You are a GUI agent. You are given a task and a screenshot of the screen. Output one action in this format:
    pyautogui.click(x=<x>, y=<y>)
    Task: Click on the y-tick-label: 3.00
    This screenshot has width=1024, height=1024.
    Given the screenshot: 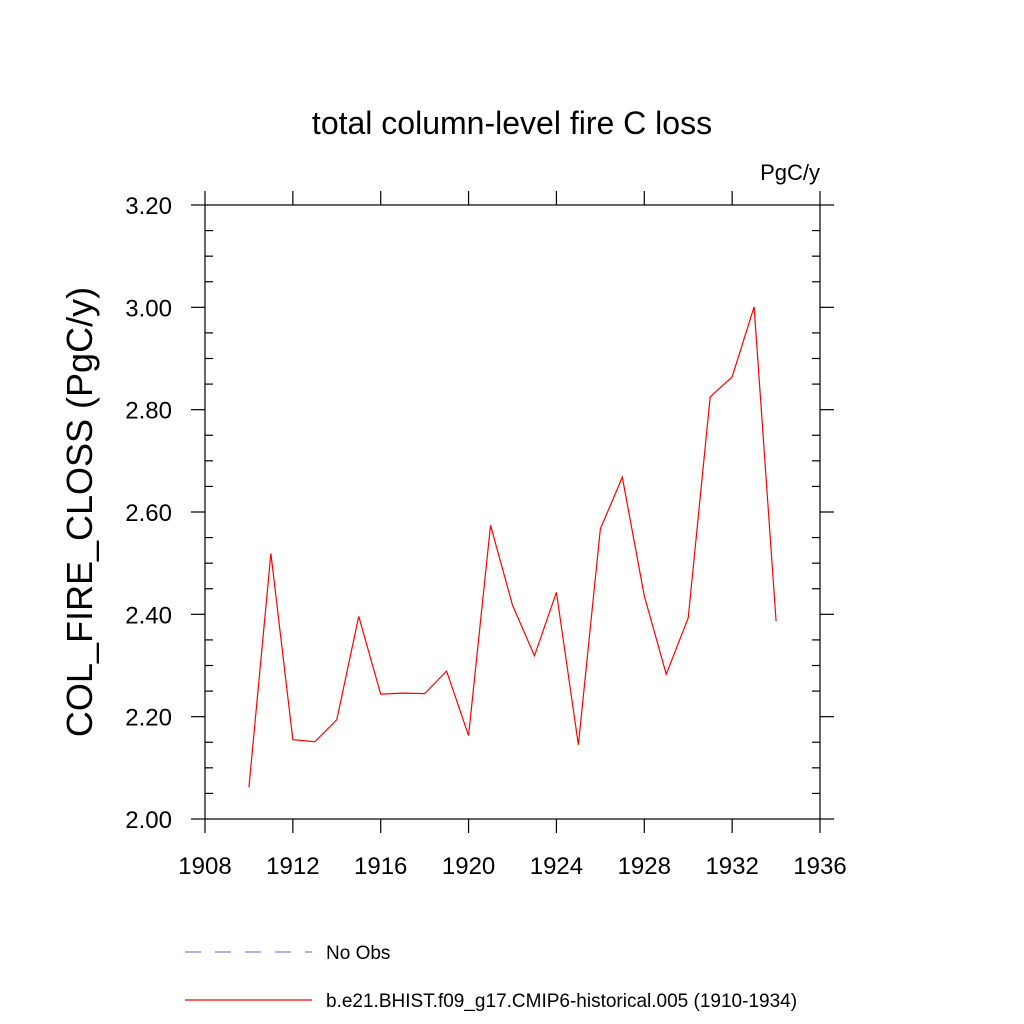 What is the action you would take?
    pyautogui.click(x=148, y=308)
    